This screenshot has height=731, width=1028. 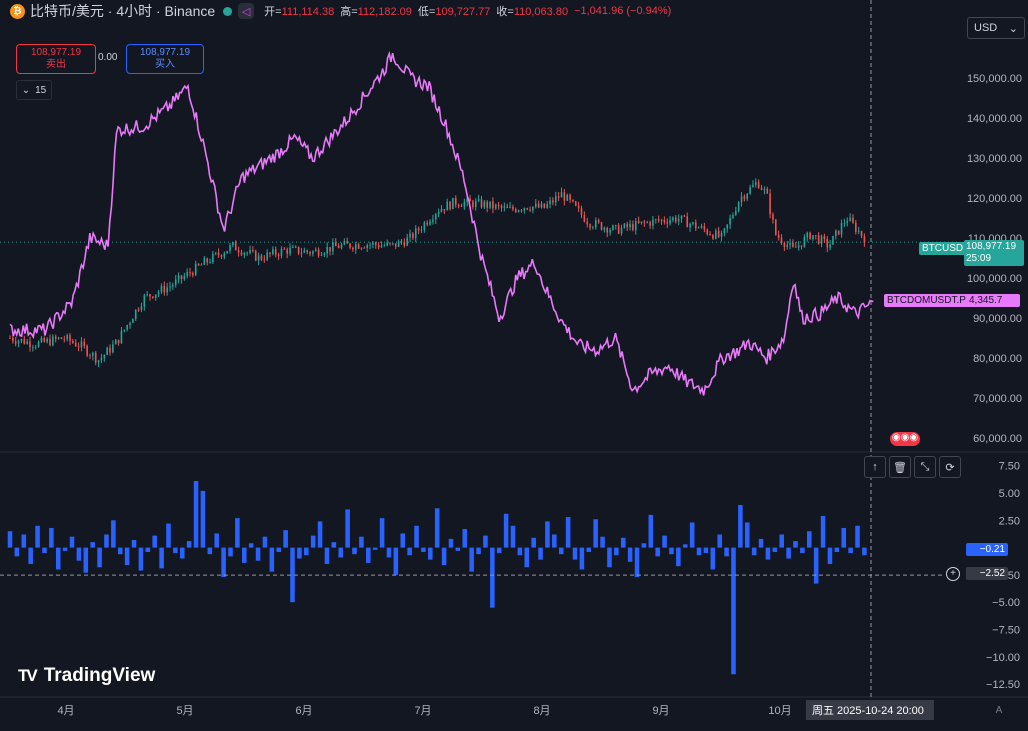 I want to click on indicator-collapse-button: ⌄ 15, so click(x=34, y=90).